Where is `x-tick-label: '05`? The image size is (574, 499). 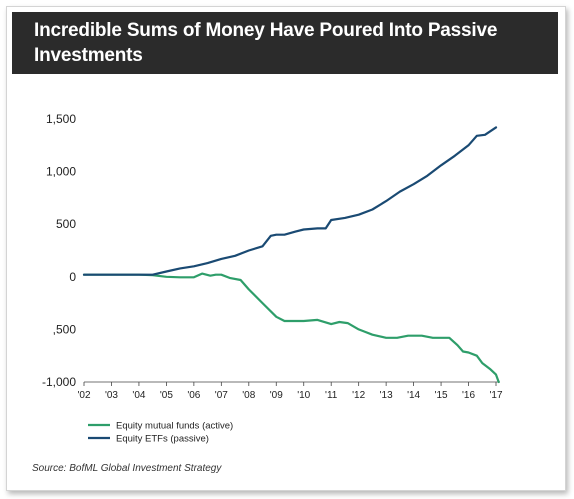
x-tick-label: '05 is located at coordinates (166, 395).